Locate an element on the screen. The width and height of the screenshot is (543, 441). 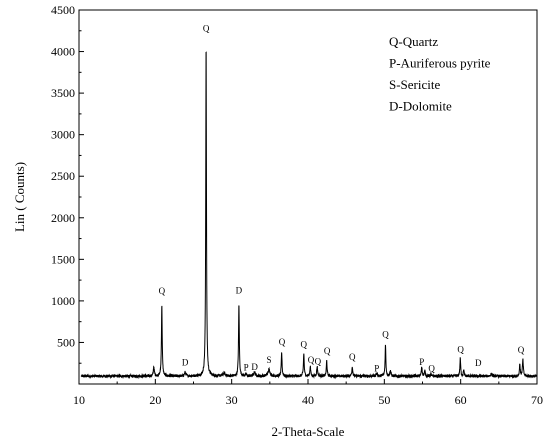
y-axis: 500 1000 1500 2000 2500 3000 3500 4000 4500 is located at coordinates (67, 183).